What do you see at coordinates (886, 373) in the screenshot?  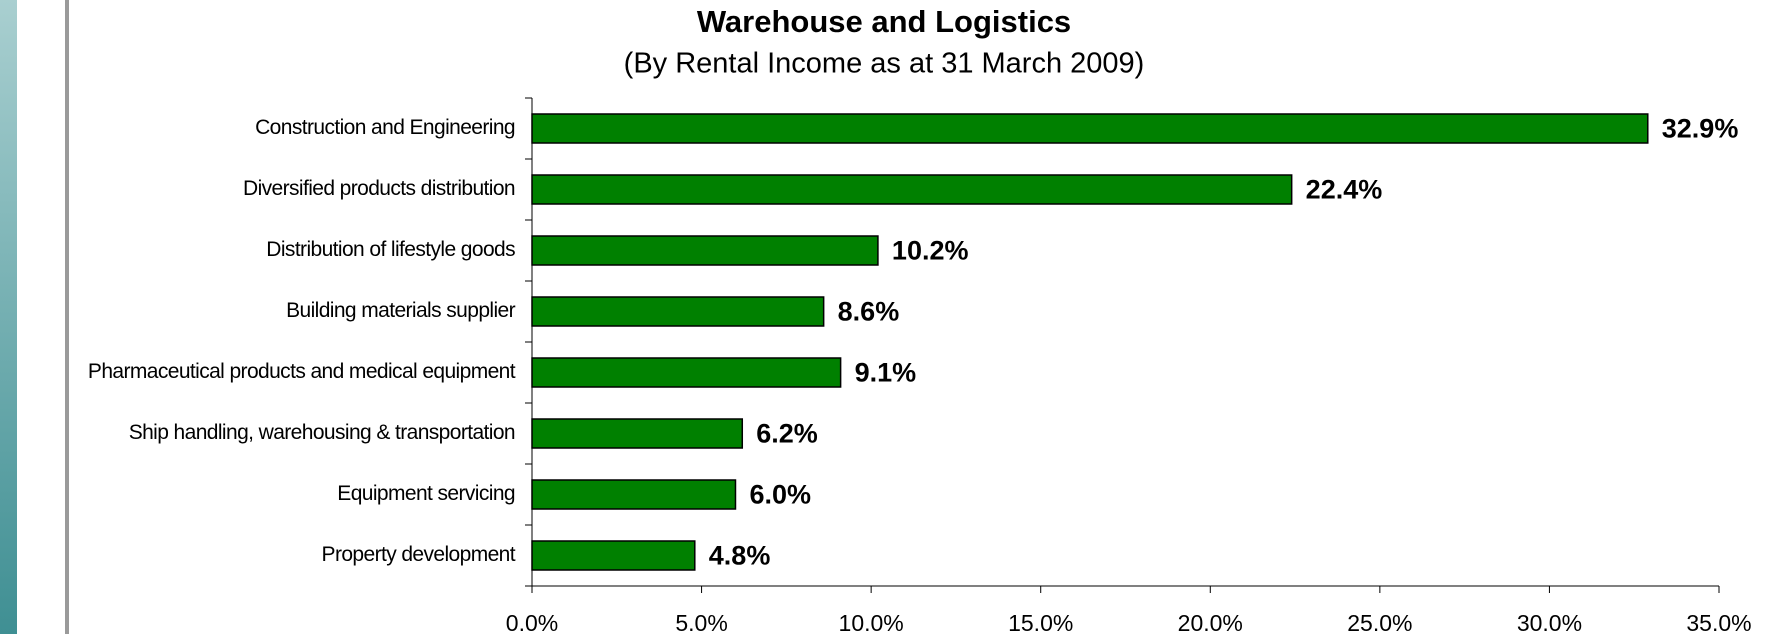 I see `data-label: 9.1%` at bounding box center [886, 373].